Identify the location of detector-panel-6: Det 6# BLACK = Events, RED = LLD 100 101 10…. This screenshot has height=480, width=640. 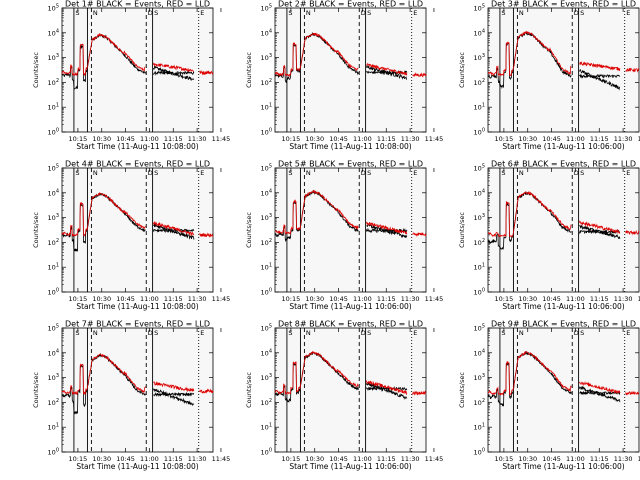
(549, 236).